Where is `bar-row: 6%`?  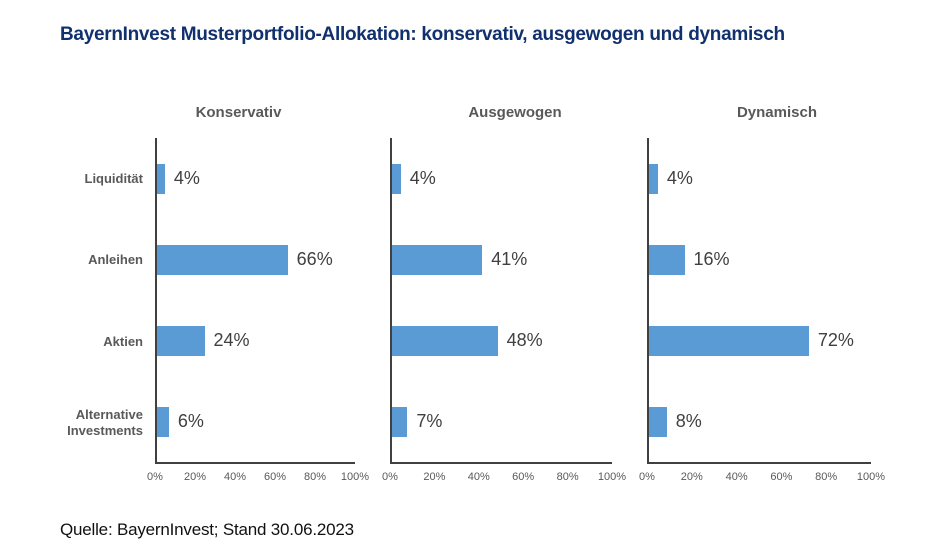
bar-row: 6% is located at coordinates (256, 421).